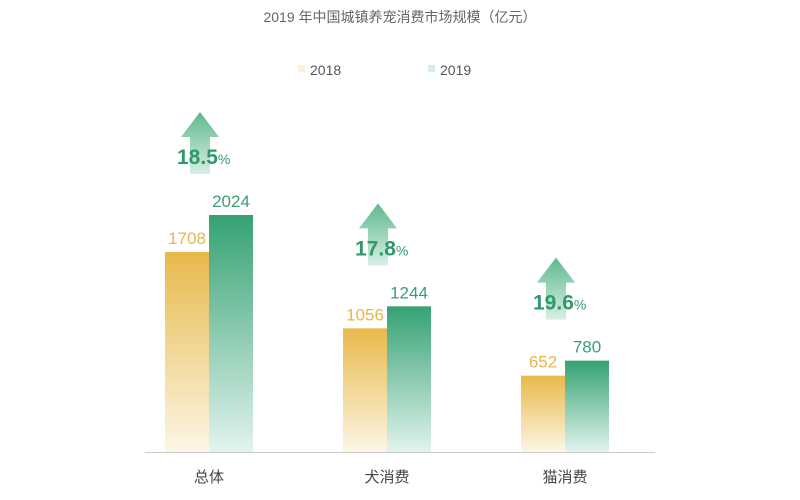  Describe the element at coordinates (386, 477) in the screenshot. I see `category-label: 犬消费` at that location.